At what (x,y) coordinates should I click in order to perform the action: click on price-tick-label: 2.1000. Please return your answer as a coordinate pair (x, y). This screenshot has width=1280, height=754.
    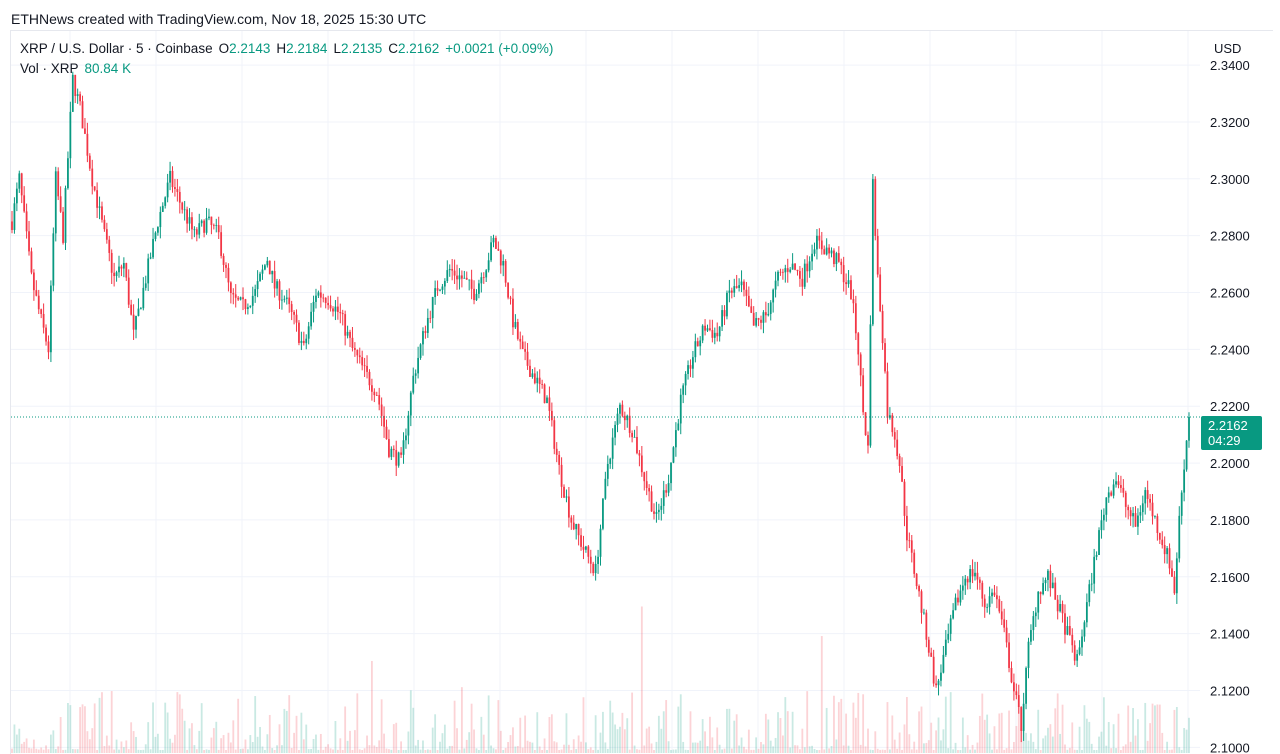
    Looking at the image, I should click on (1230, 746).